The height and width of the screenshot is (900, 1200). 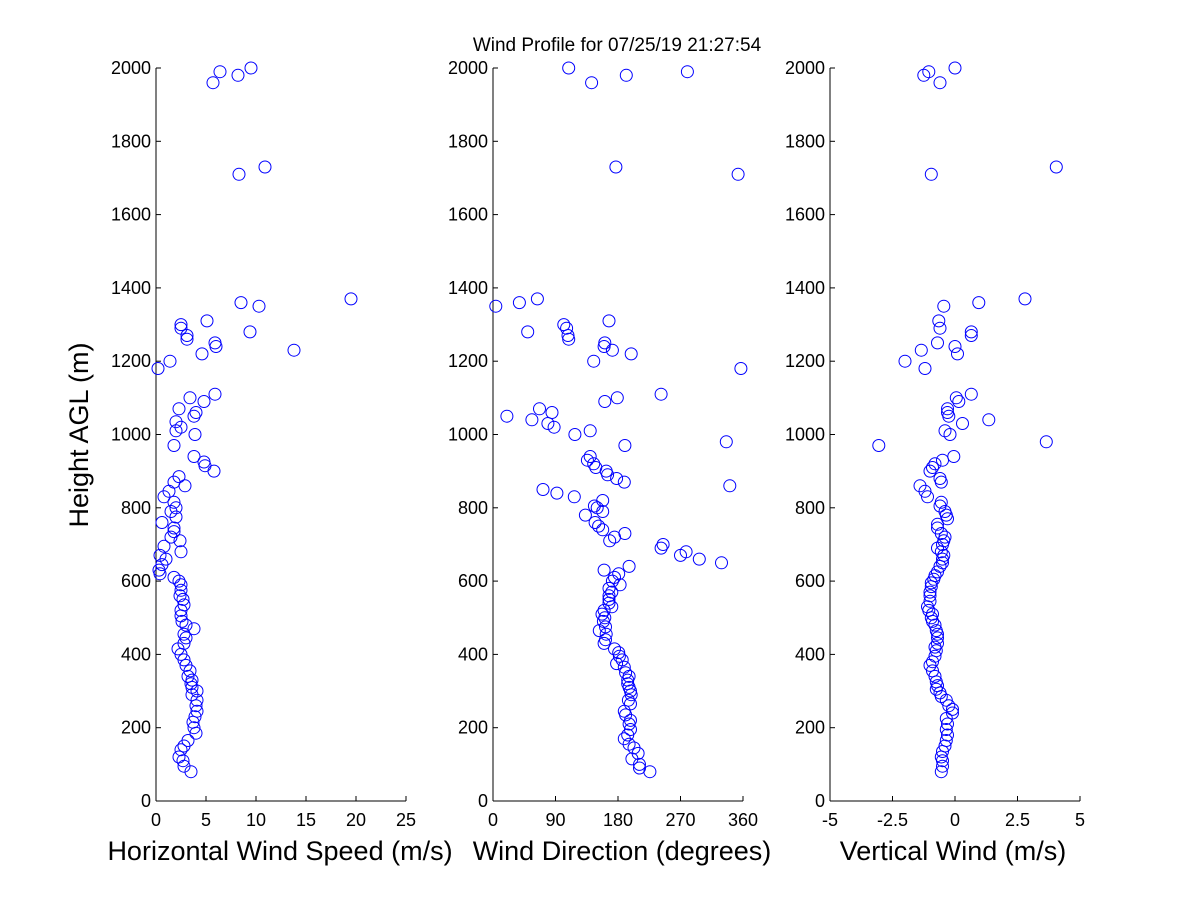 I want to click on vertical-wind-y-tick-label: 1800, so click(x=805, y=141).